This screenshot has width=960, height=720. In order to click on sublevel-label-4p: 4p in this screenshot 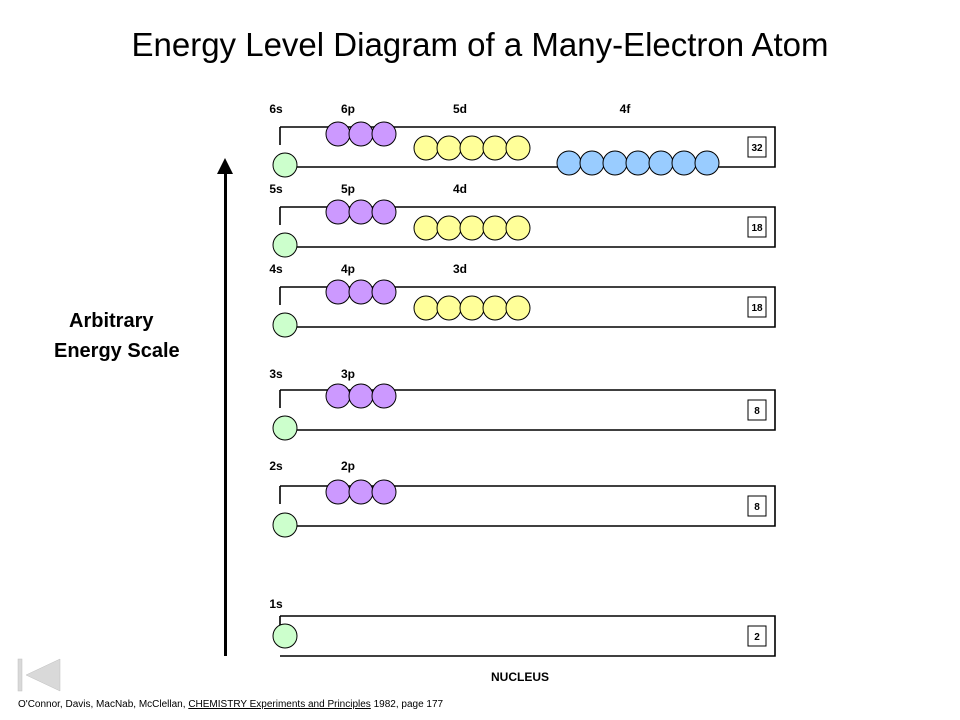, I will do `click(348, 269)`.